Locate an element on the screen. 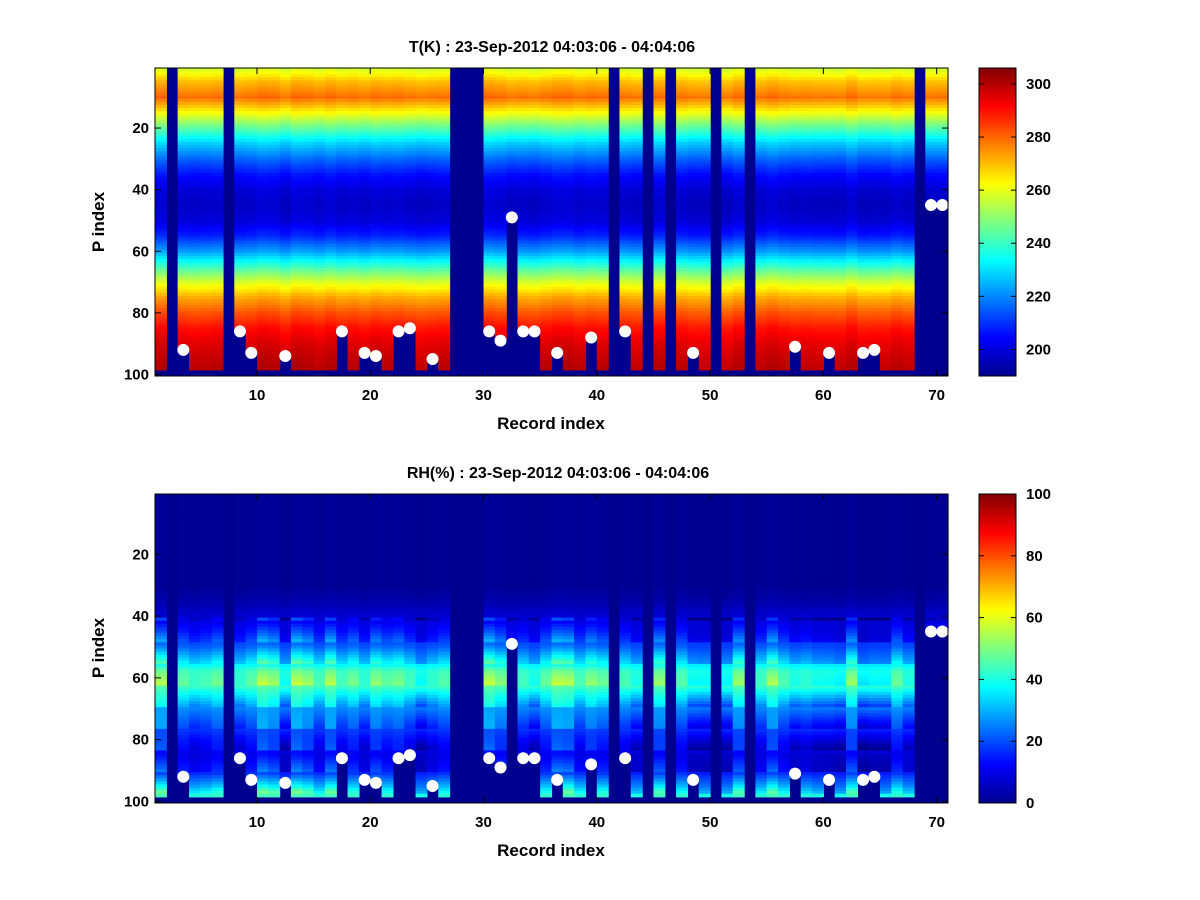  heatmap-column is located at coordinates (444, 219).